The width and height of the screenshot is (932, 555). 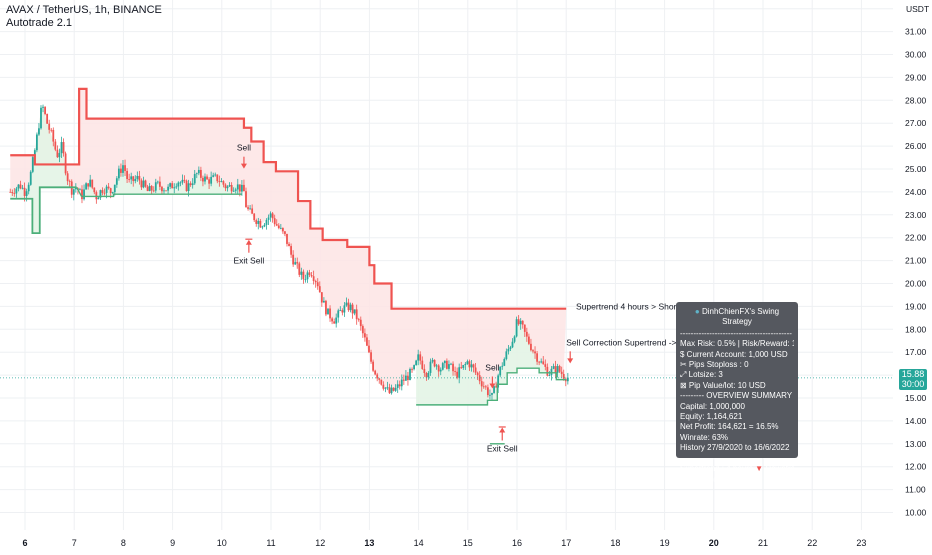 What do you see at coordinates (74, 543) in the screenshot?
I see `time-axis-tick: 7` at bounding box center [74, 543].